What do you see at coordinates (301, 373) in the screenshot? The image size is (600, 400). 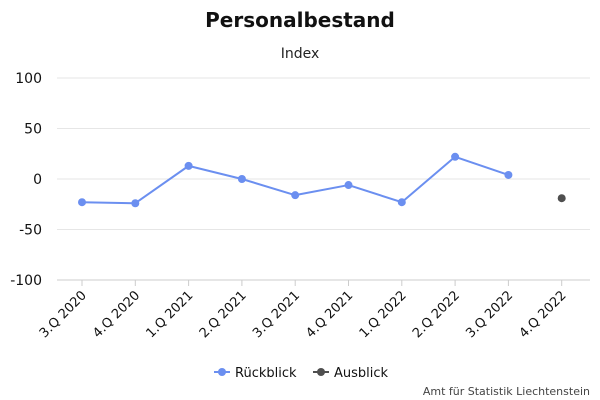 I see `legend: Rückblick Ausblick` at bounding box center [301, 373].